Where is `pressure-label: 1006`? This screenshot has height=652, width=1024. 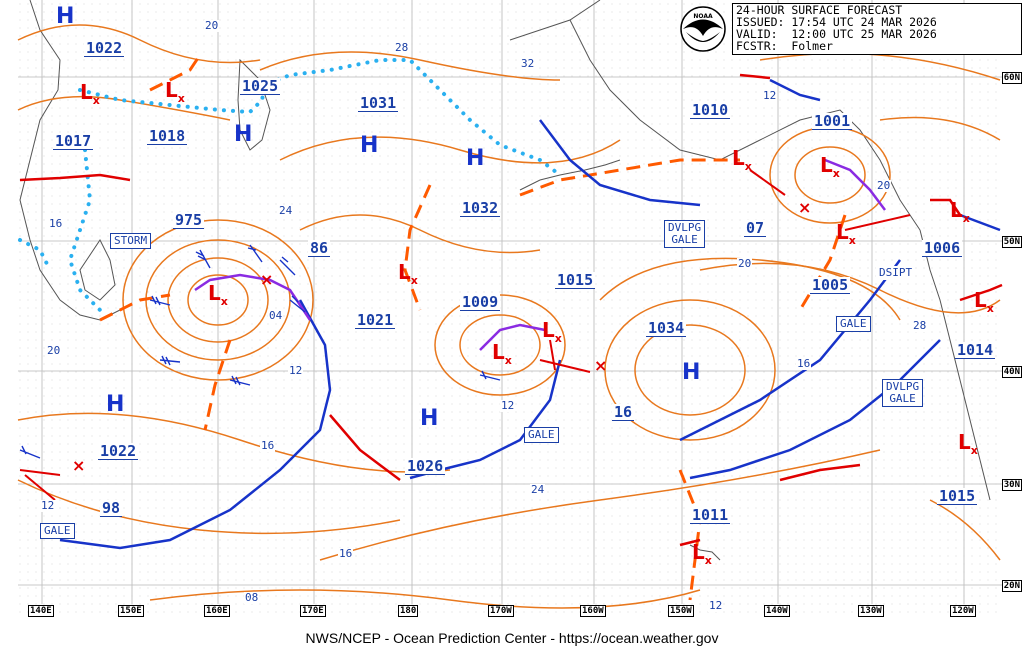 pressure-label: 1006 is located at coordinates (942, 248).